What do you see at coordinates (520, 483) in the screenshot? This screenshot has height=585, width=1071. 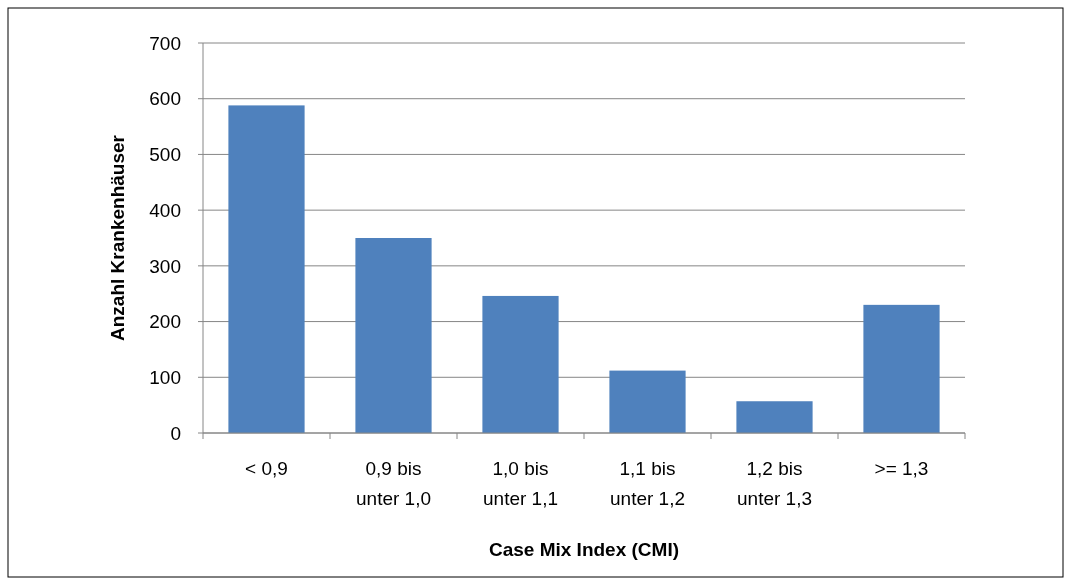 I see `x-tick-label: 1,0 bis unter 1,1` at bounding box center [520, 483].